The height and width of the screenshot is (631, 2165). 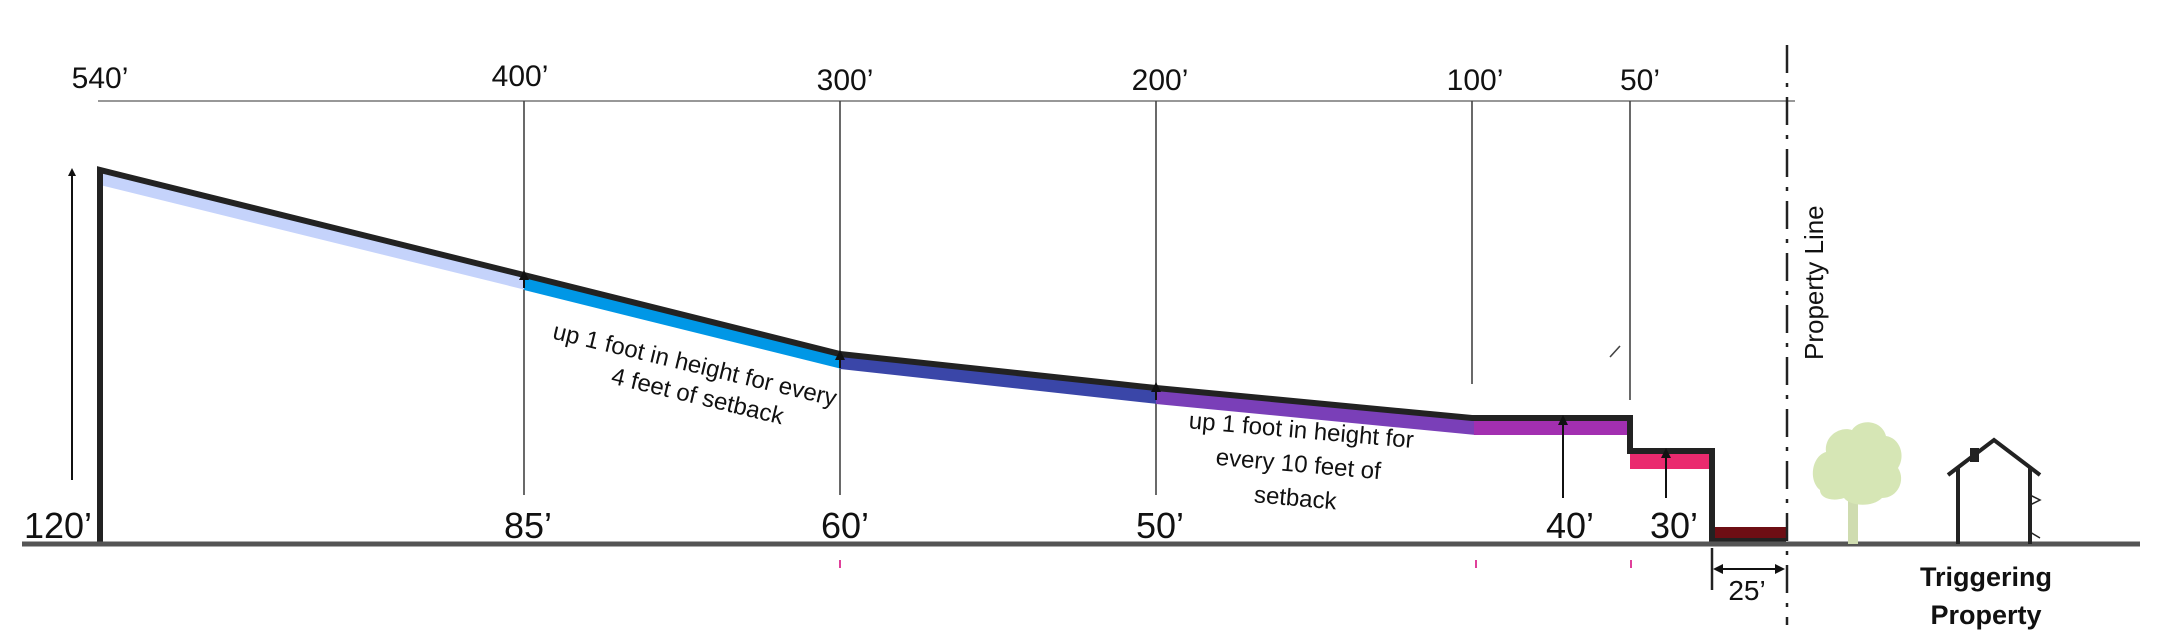 What do you see at coordinates (1674, 525) in the screenshot?
I see `height-label-30: 30’` at bounding box center [1674, 525].